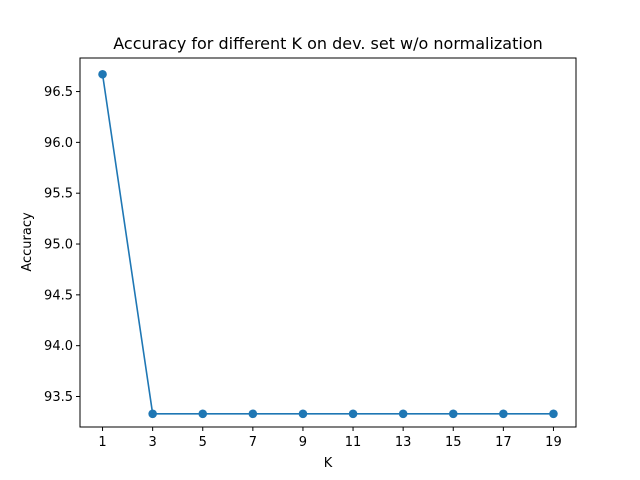 The width and height of the screenshot is (640, 480). Describe the element at coordinates (58, 295) in the screenshot. I see `y-tick-label-94.5: 94.5` at that location.